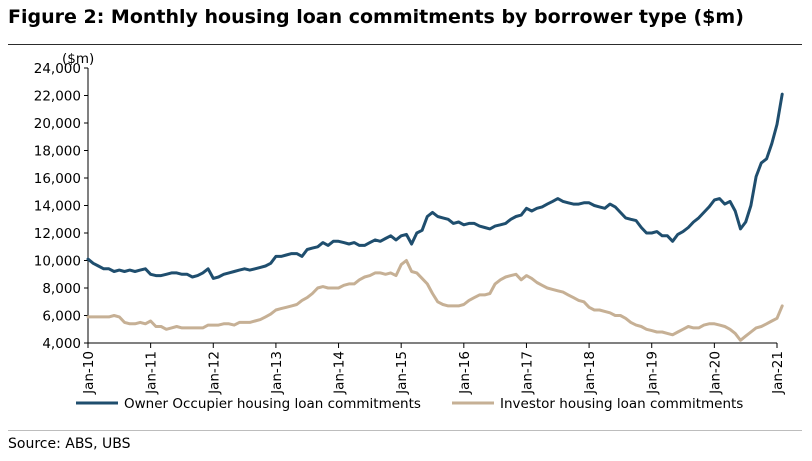 The height and width of the screenshot is (461, 812). What do you see at coordinates (57, 179) in the screenshot?
I see `y-tick-label: 16,000` at bounding box center [57, 179].